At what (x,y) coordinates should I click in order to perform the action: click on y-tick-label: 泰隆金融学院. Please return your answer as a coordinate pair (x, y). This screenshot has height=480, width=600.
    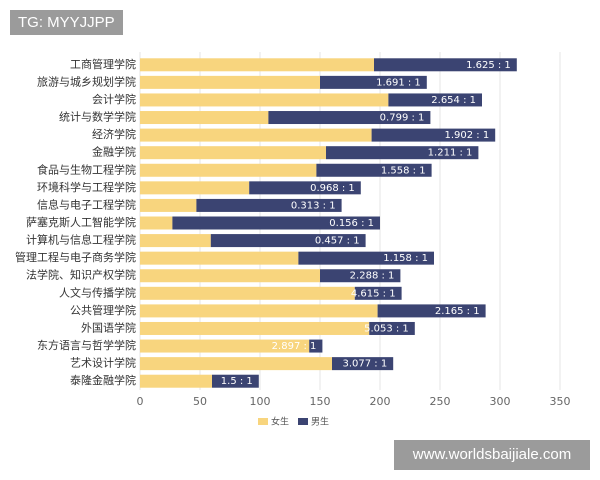
    Looking at the image, I should click on (103, 380).